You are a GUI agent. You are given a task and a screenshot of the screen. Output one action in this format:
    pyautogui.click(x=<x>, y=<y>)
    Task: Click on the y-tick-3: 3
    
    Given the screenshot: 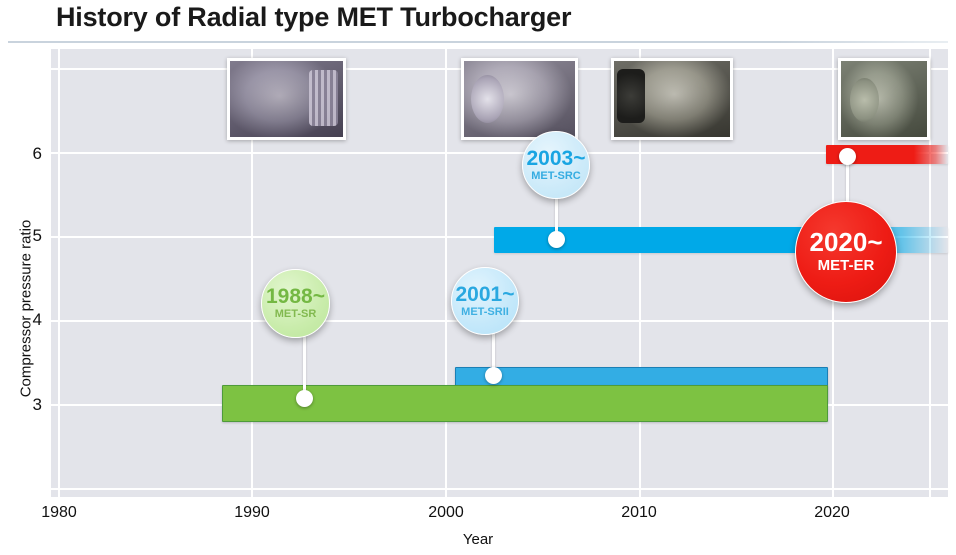 What is the action you would take?
    pyautogui.click(x=37, y=404)
    